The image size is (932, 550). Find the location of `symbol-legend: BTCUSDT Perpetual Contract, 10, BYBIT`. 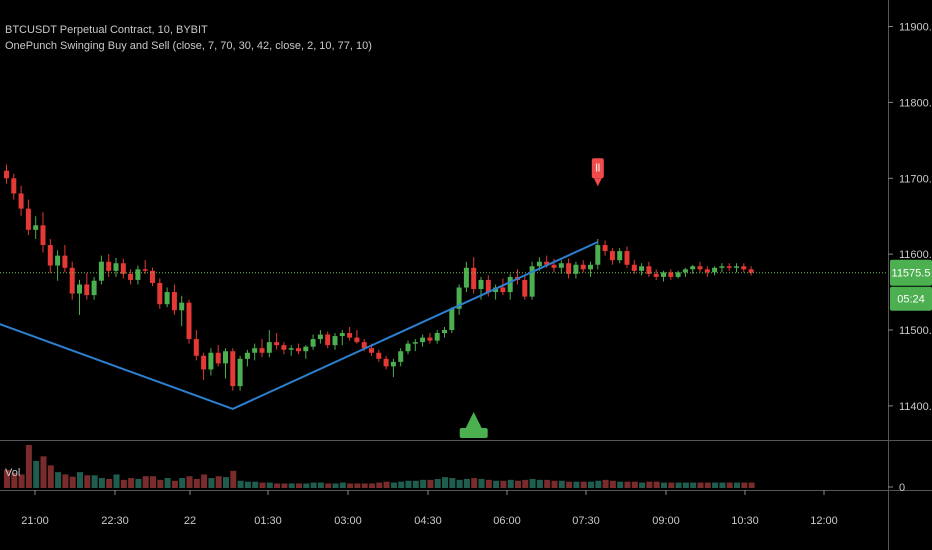

symbol-legend: BTCUSDT Perpetual Contract, 10, BYBIT is located at coordinates (106, 30).